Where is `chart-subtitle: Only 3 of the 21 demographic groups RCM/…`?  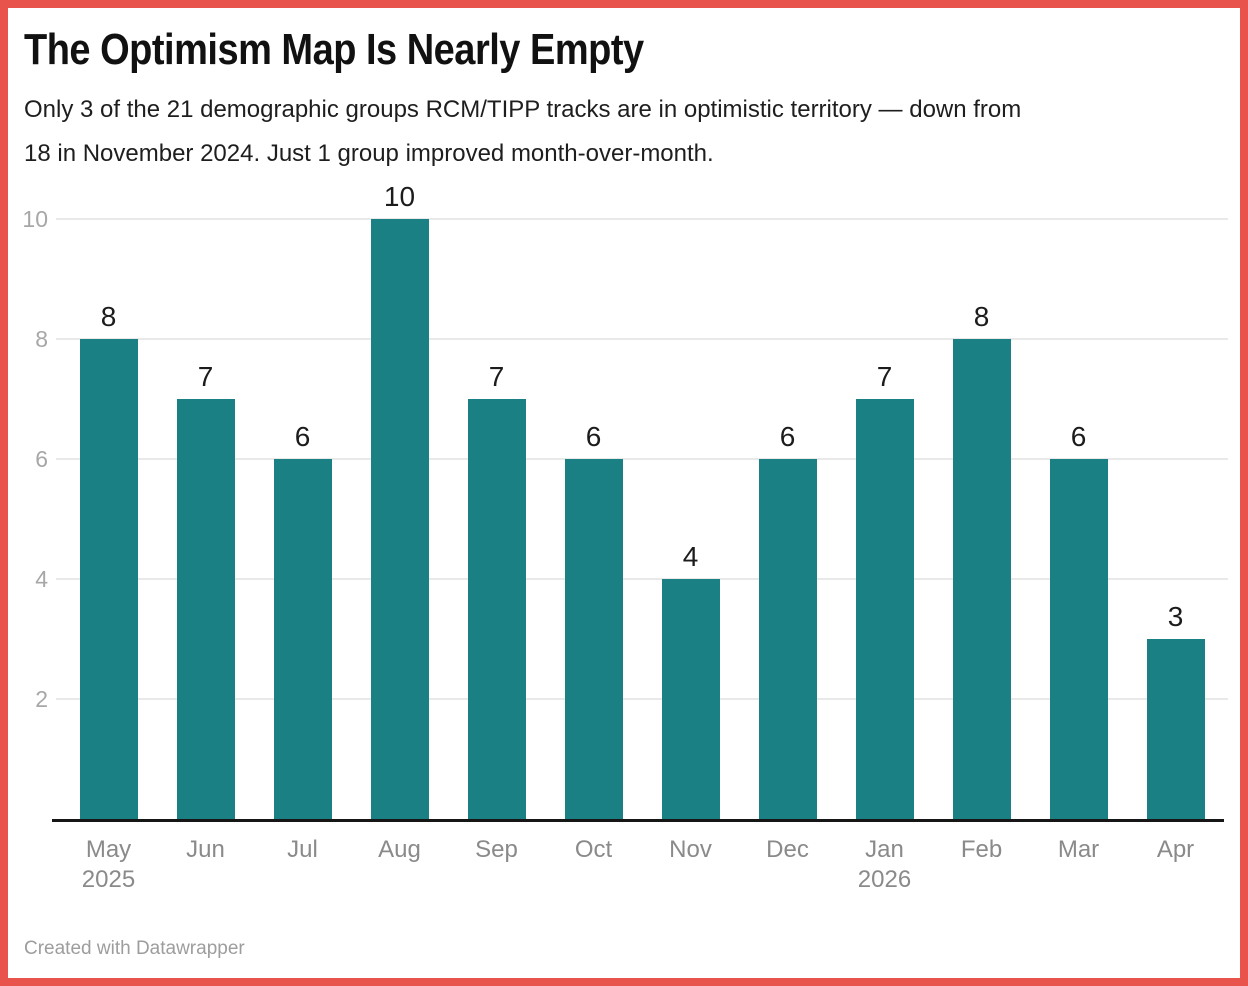 chart-subtitle: Only 3 of the 21 demographic groups RCM/… is located at coordinates (522, 132).